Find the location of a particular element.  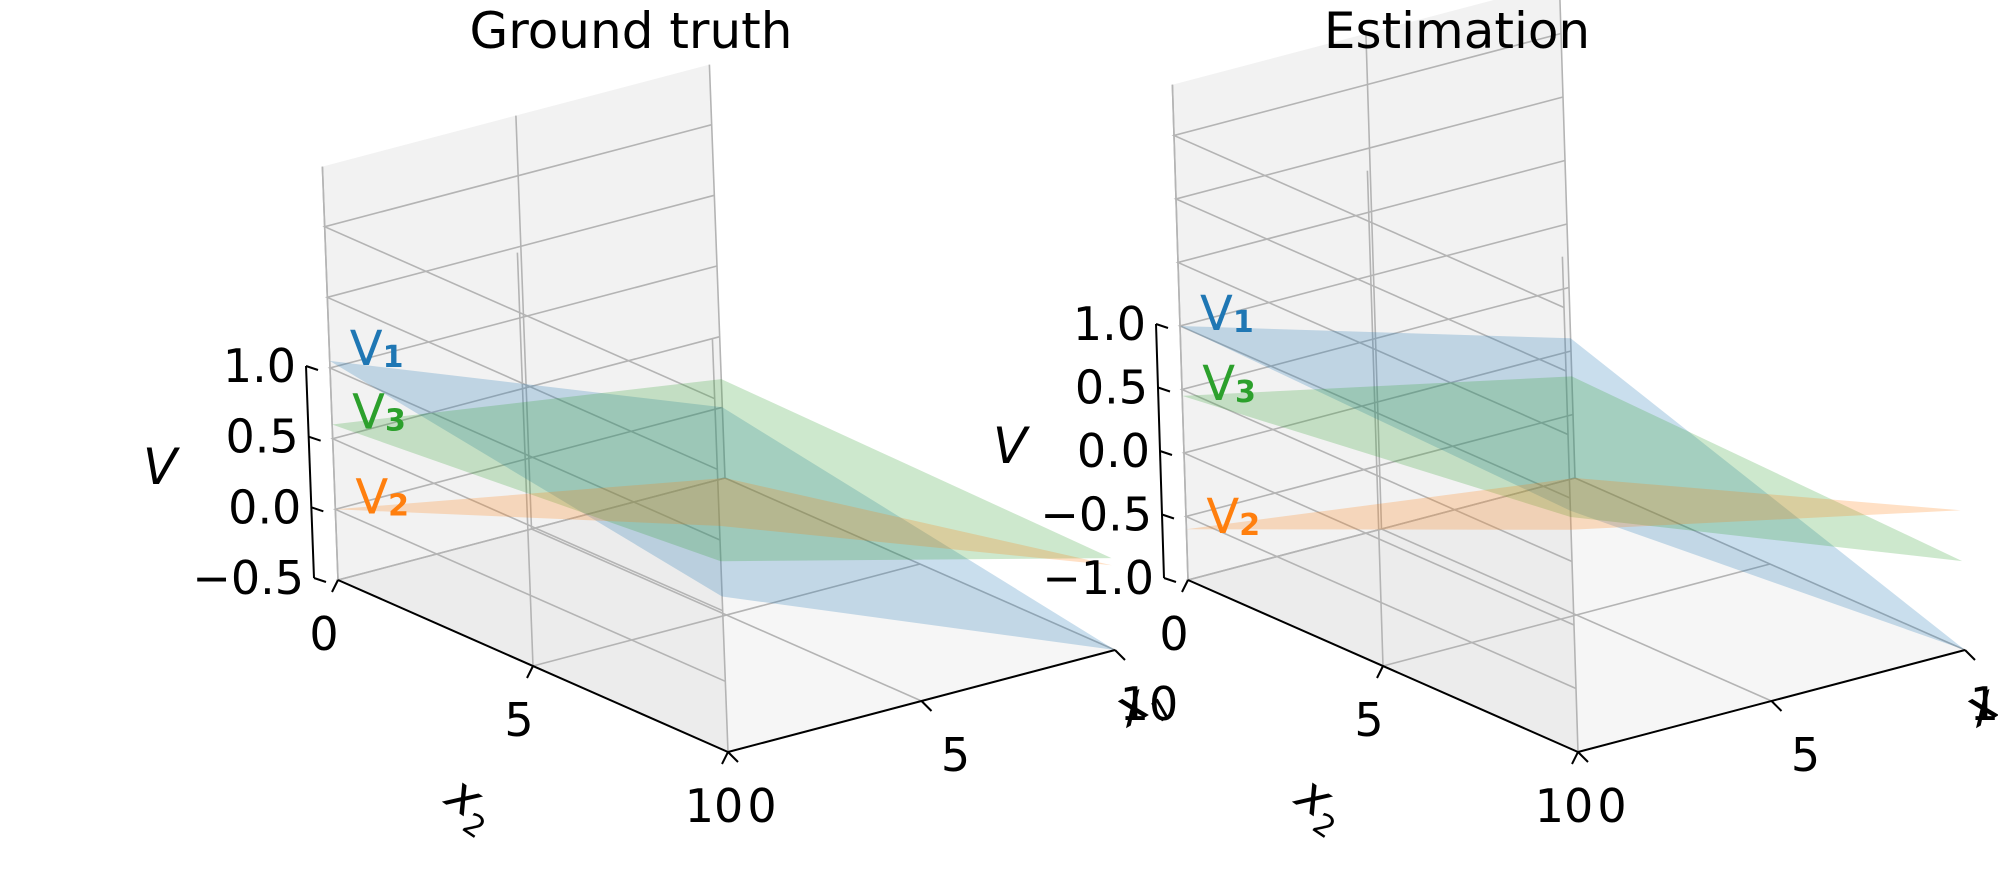

v-axis-line is located at coordinates (310, 472).